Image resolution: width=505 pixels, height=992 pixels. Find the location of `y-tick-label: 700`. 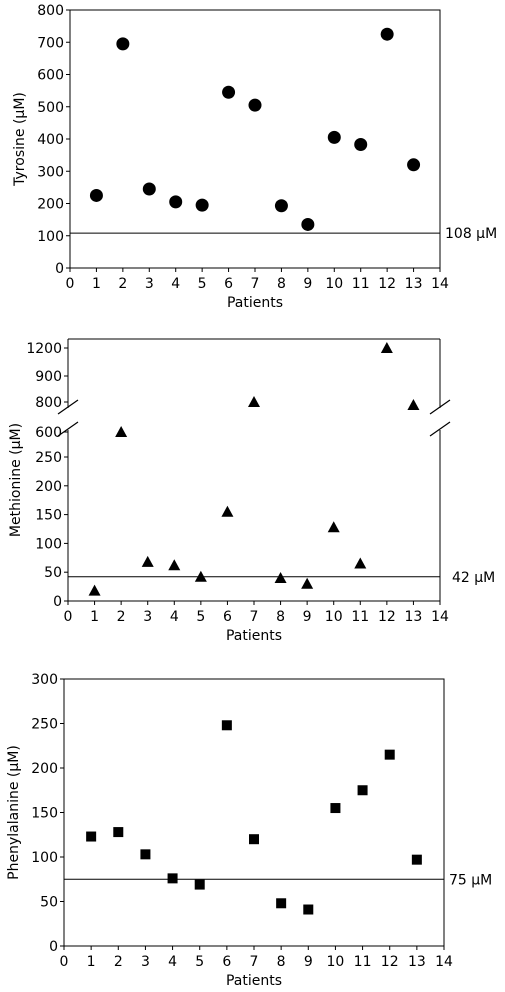

y-tick-label: 700 is located at coordinates (50, 43).